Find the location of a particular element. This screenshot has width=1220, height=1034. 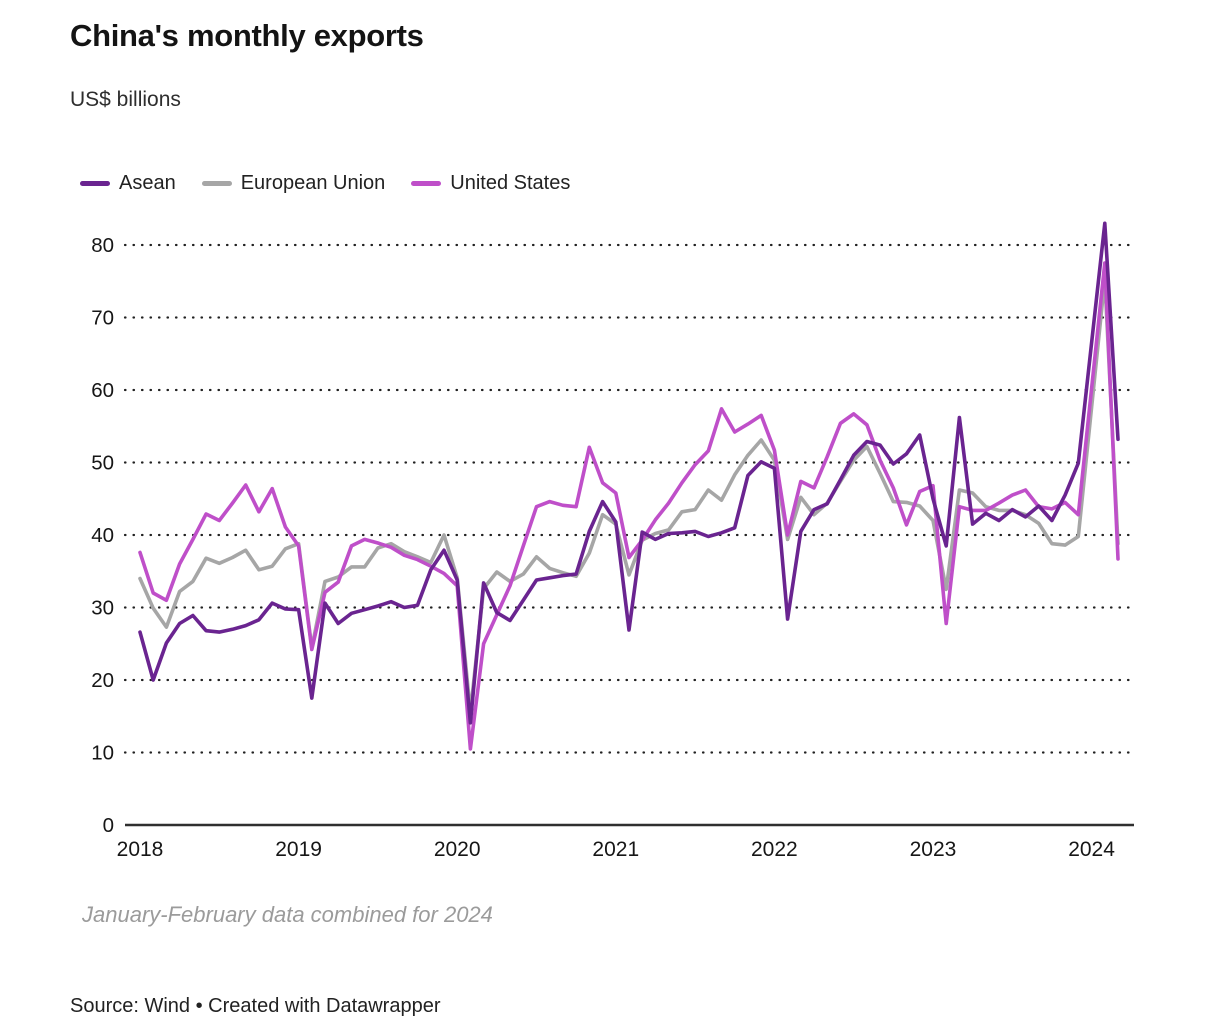

y-tick-label-50: 50 is located at coordinates (102, 463).